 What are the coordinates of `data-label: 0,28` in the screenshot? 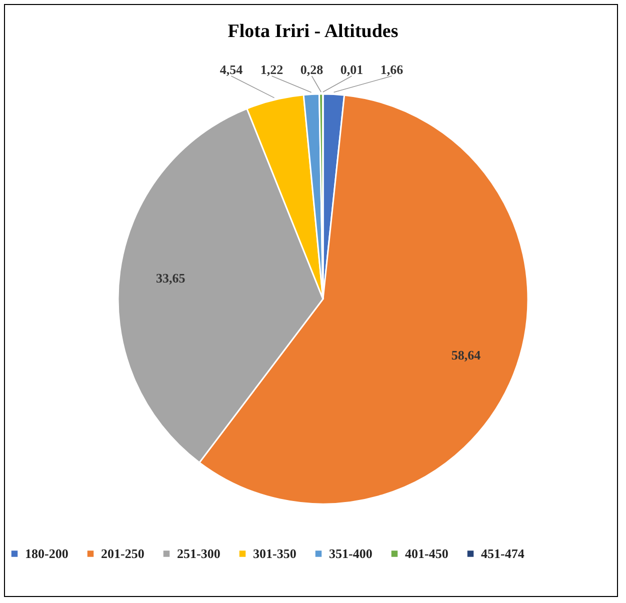 It's located at (312, 69).